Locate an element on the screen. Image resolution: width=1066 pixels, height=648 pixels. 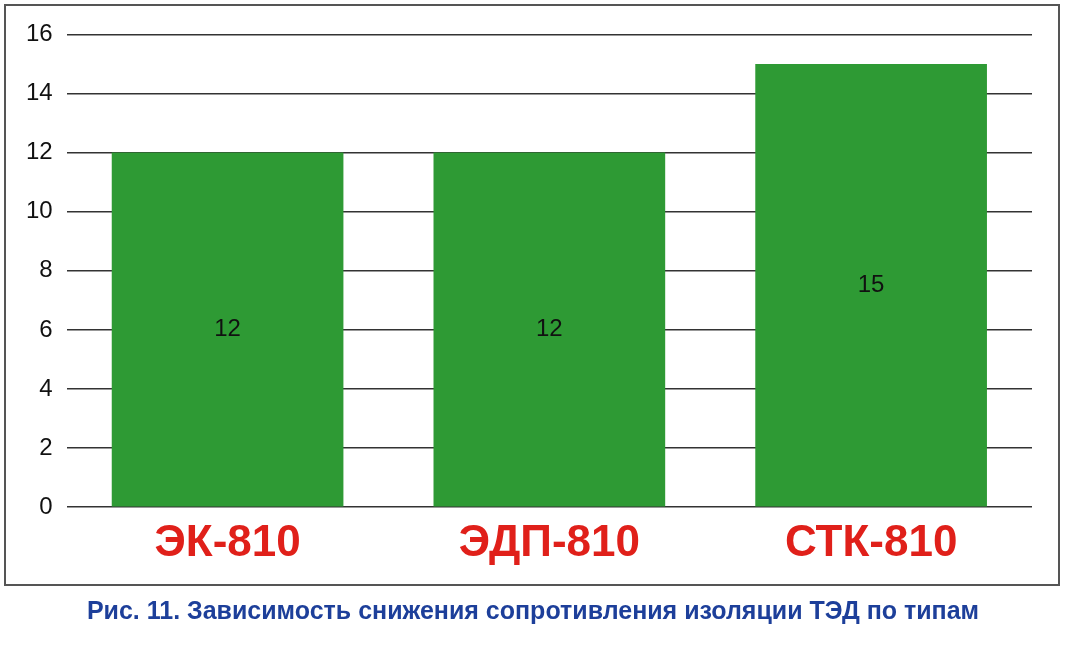
y-tick-label: 16 is located at coordinates (39, 33).